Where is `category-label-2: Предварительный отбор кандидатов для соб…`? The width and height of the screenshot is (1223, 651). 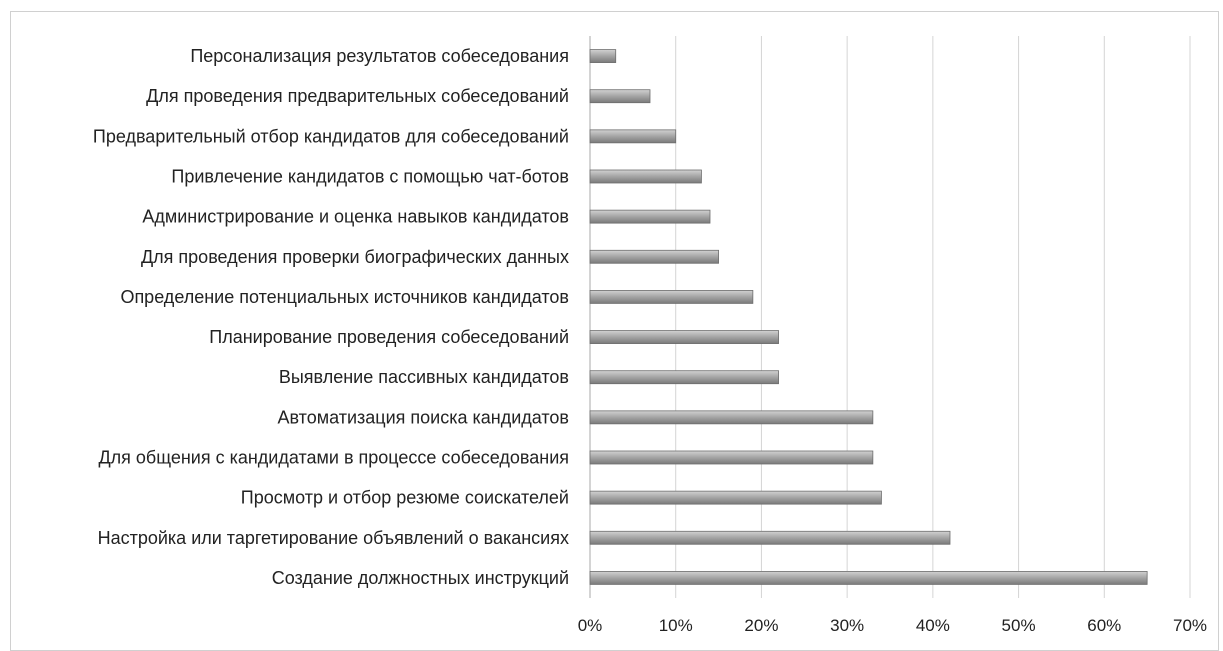 category-label-2: Предварительный отбор кандидатов для соб… is located at coordinates (331, 136).